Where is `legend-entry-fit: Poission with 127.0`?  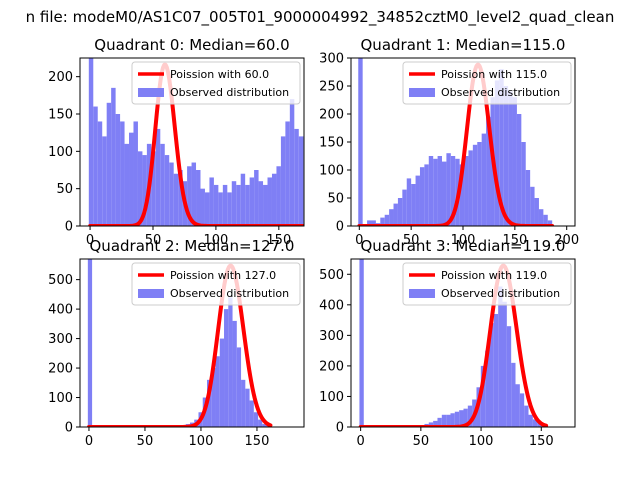
legend-entry-fit: Poission with 127.0 is located at coordinates (223, 275).